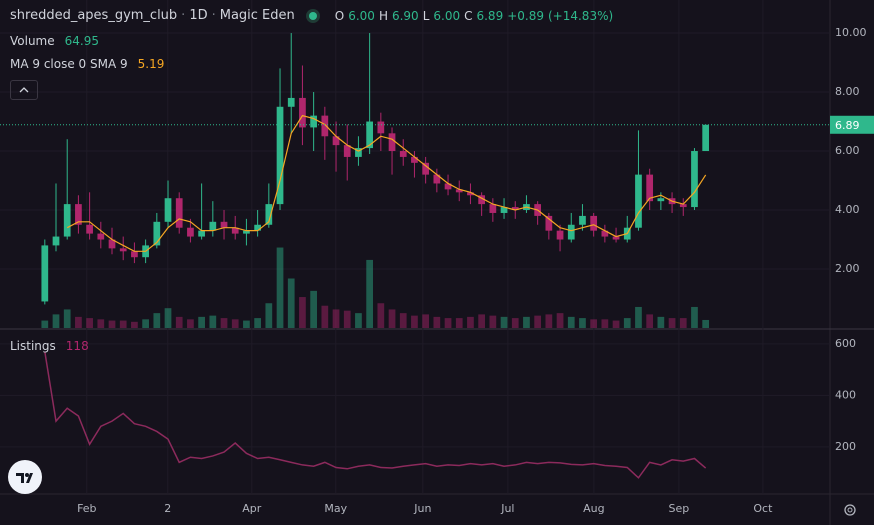 The image size is (874, 525). I want to click on listings-legend: Listings 118, so click(49, 346).